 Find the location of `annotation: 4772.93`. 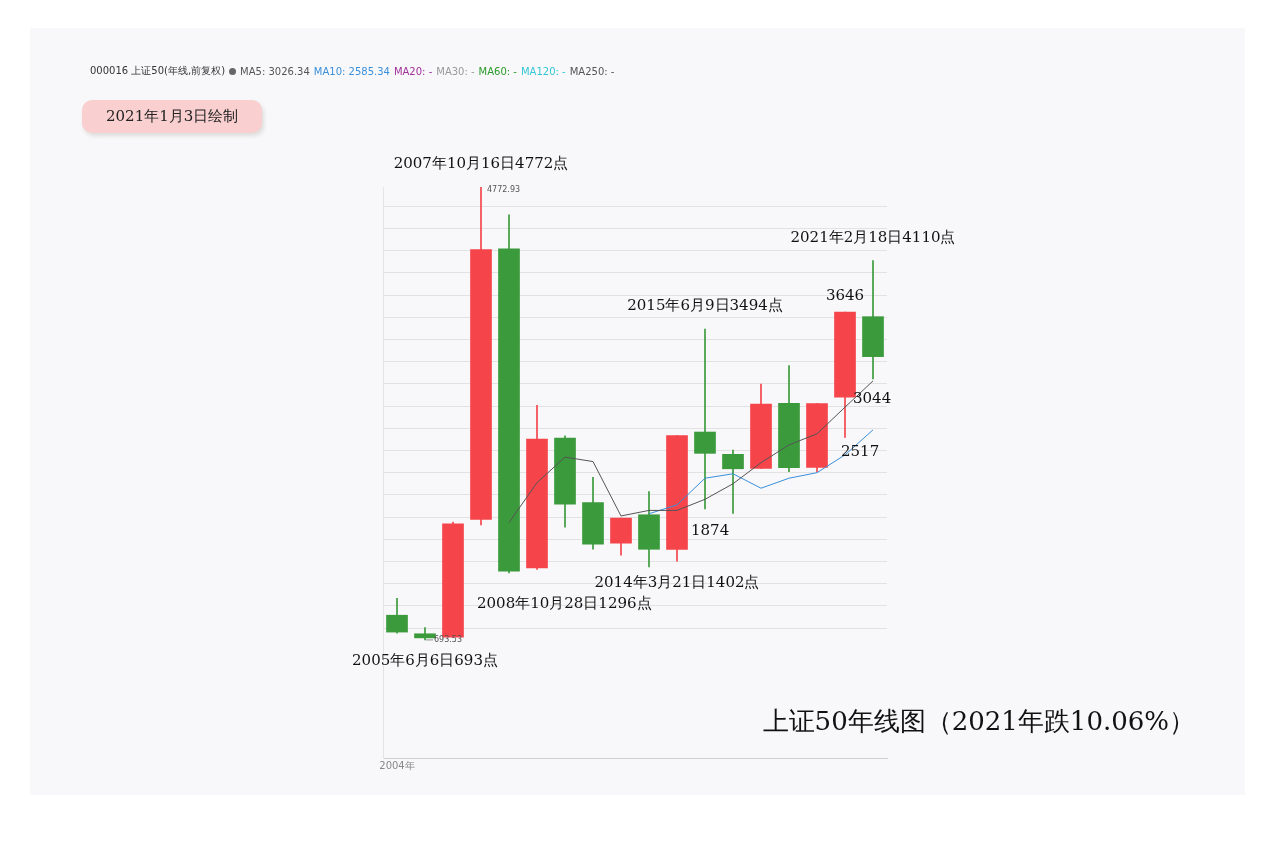

annotation: 4772.93 is located at coordinates (504, 189).